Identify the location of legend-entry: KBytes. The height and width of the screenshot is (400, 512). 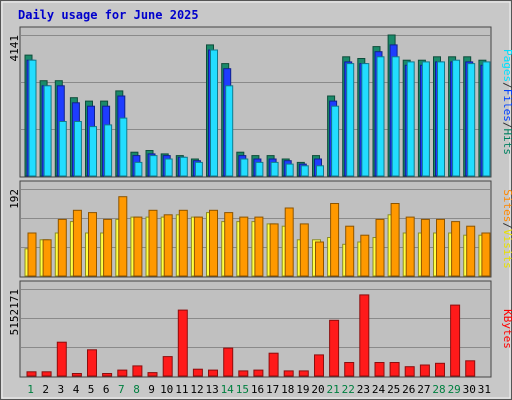
(506, 329).